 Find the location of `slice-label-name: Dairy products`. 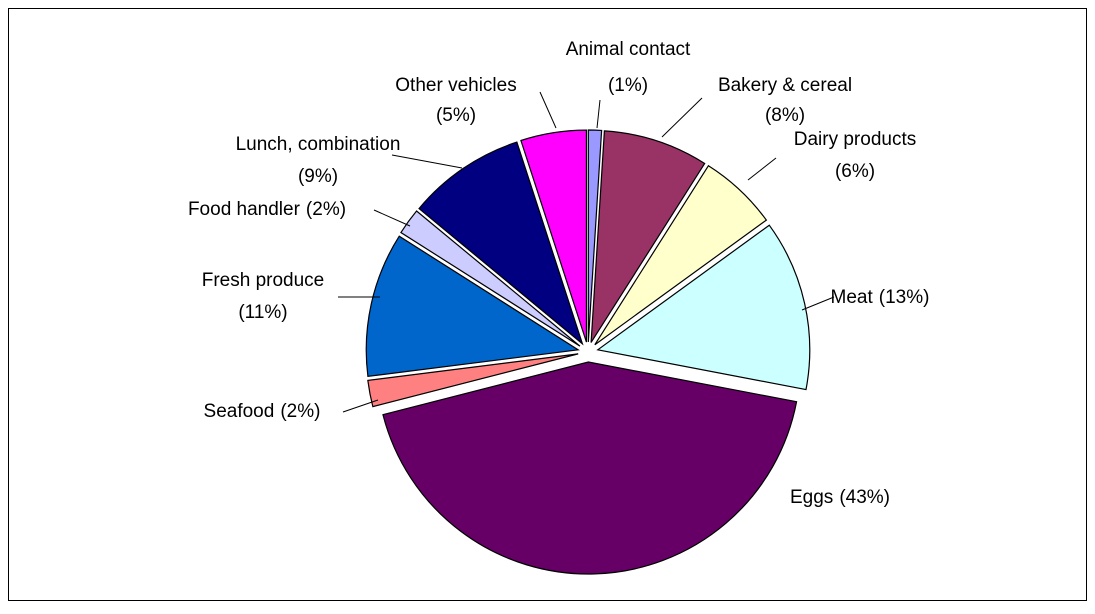

slice-label-name: Dairy products is located at coordinates (855, 139).